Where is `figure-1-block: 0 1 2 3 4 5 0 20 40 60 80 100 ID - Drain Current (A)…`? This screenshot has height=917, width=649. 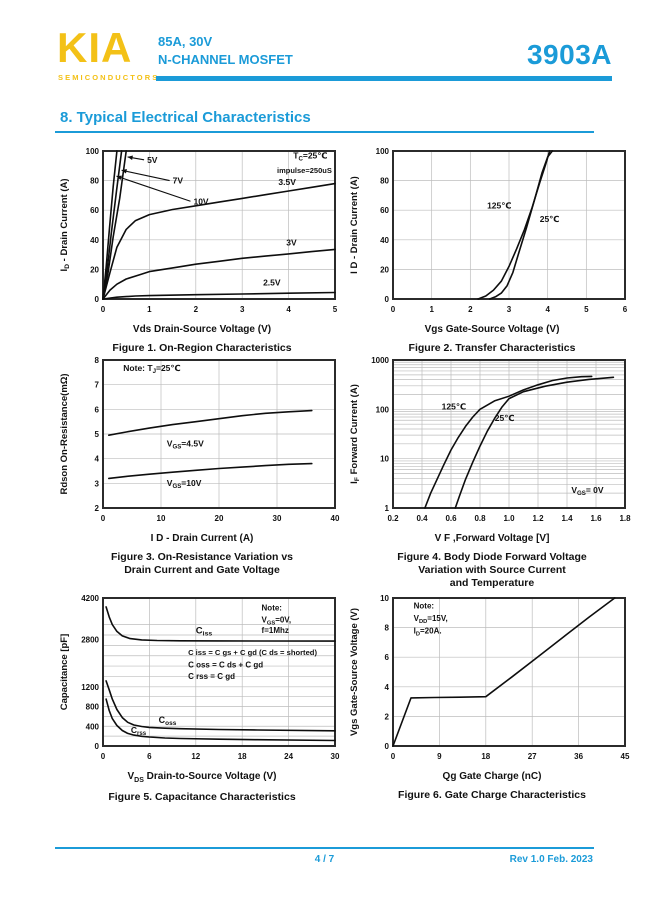 figure-1-block: 0 1 2 3 4 5 0 20 40 60 80 100 ID - Drain Current (A)… is located at coordinates (202, 249).